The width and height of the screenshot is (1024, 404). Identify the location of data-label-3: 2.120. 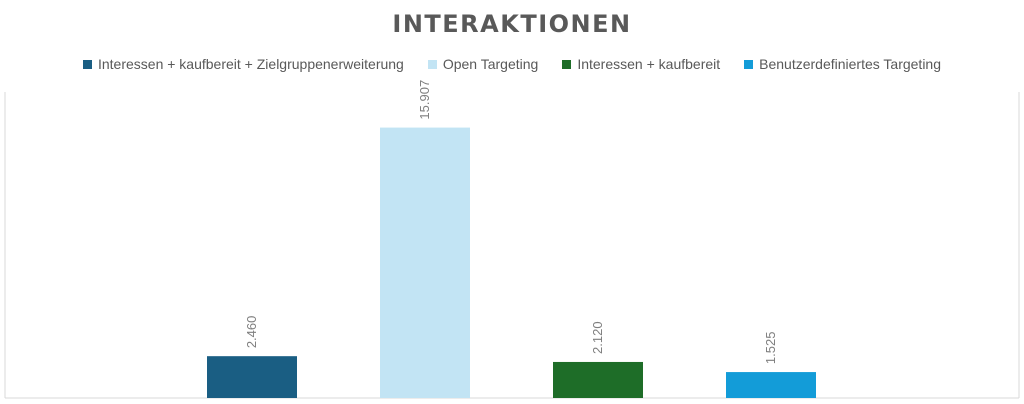
(597, 337).